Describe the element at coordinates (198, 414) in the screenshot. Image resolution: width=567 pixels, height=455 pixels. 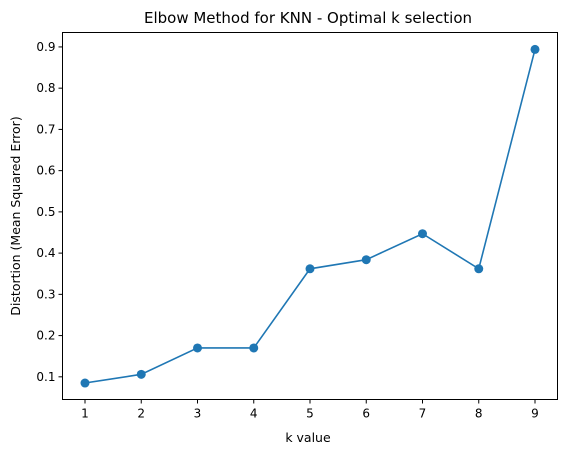
I see `x-tick-label: 3` at that location.